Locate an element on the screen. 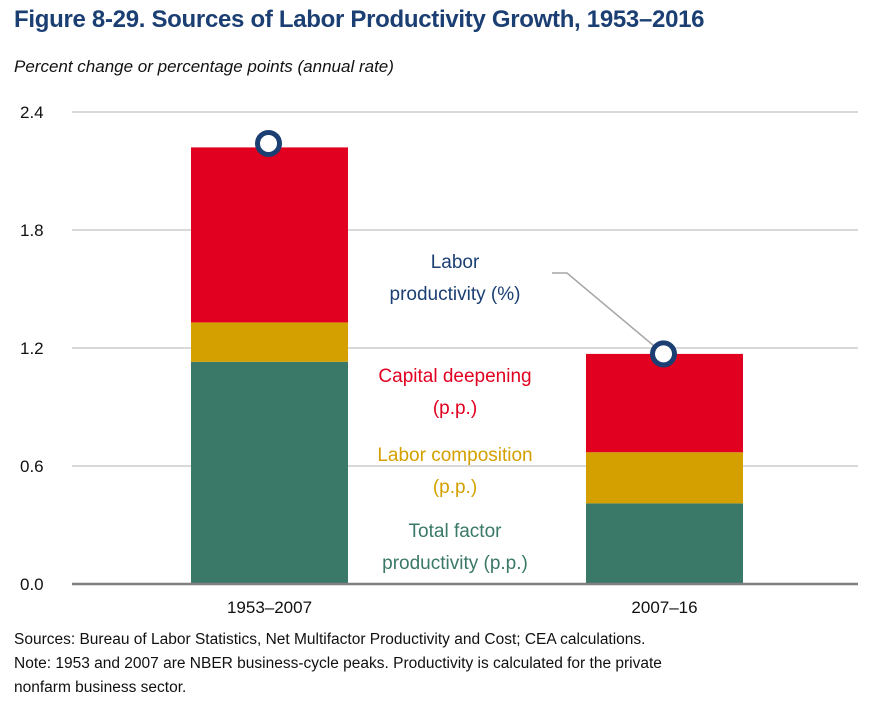  annotation-labor-productivity-line: Labor is located at coordinates (455, 262).